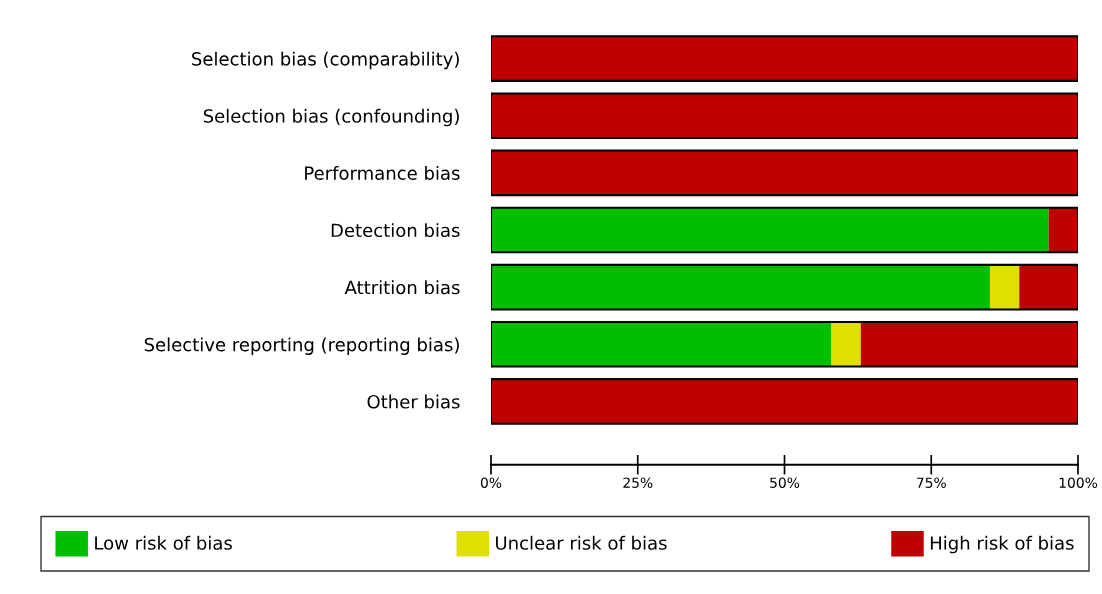 This screenshot has height=594, width=1102. What do you see at coordinates (163, 542) in the screenshot?
I see `legend-label: Low risk of bias` at bounding box center [163, 542].